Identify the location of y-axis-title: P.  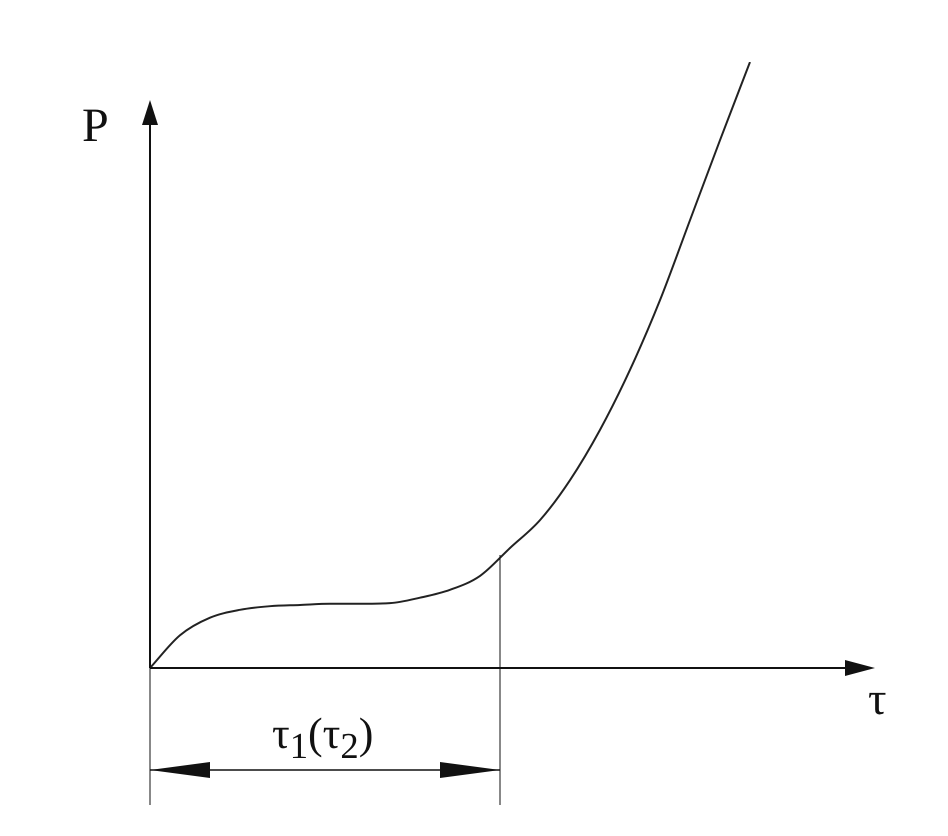
(95, 125).